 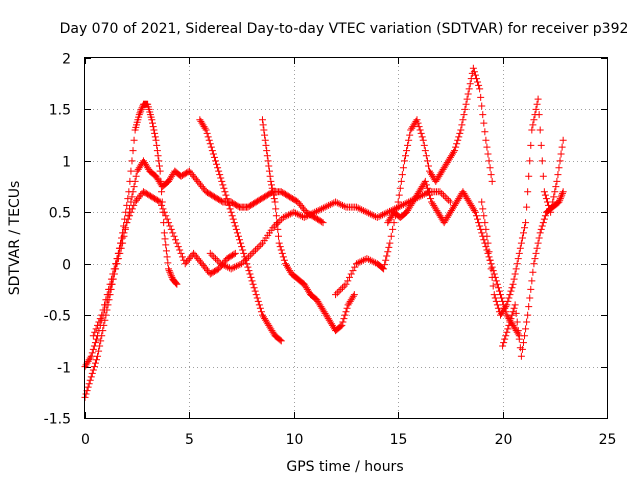 What do you see at coordinates (57, 317) in the screenshot?
I see `y-tick-label: -0.5` at bounding box center [57, 317].